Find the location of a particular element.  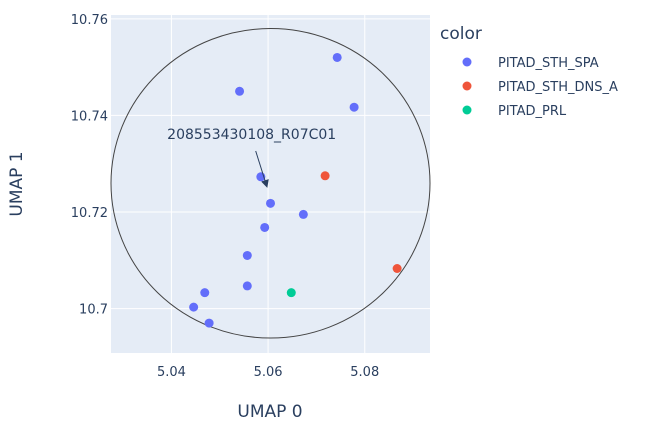

y-axis-title: UMAP 1 is located at coordinates (17, 183).